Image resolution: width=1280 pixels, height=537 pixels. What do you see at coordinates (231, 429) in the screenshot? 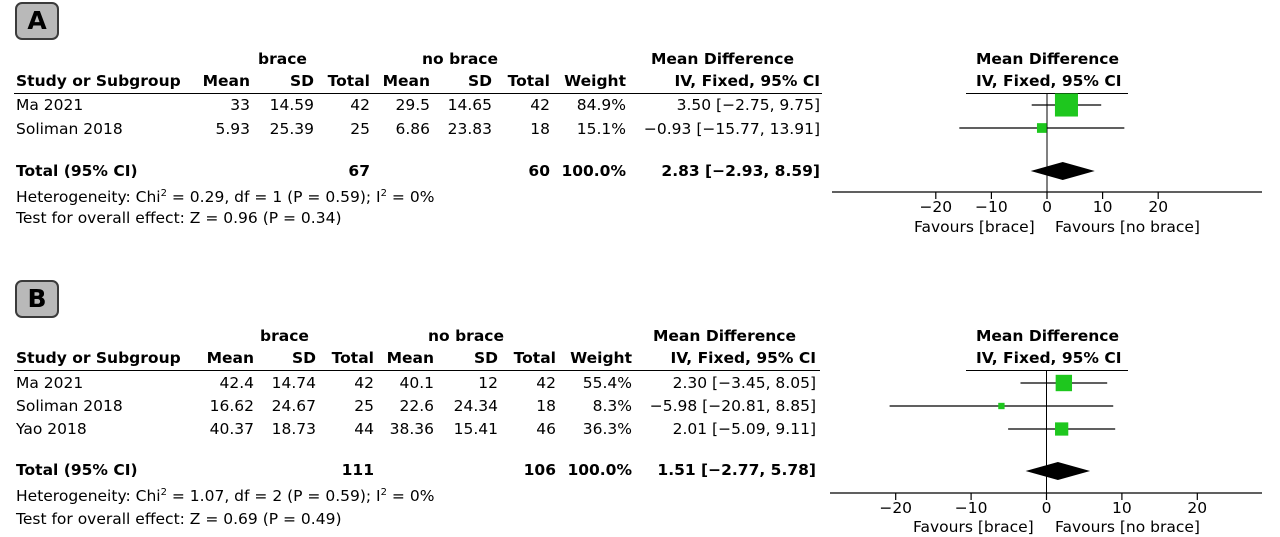
I see `mean-1: 40.37` at bounding box center [231, 429].